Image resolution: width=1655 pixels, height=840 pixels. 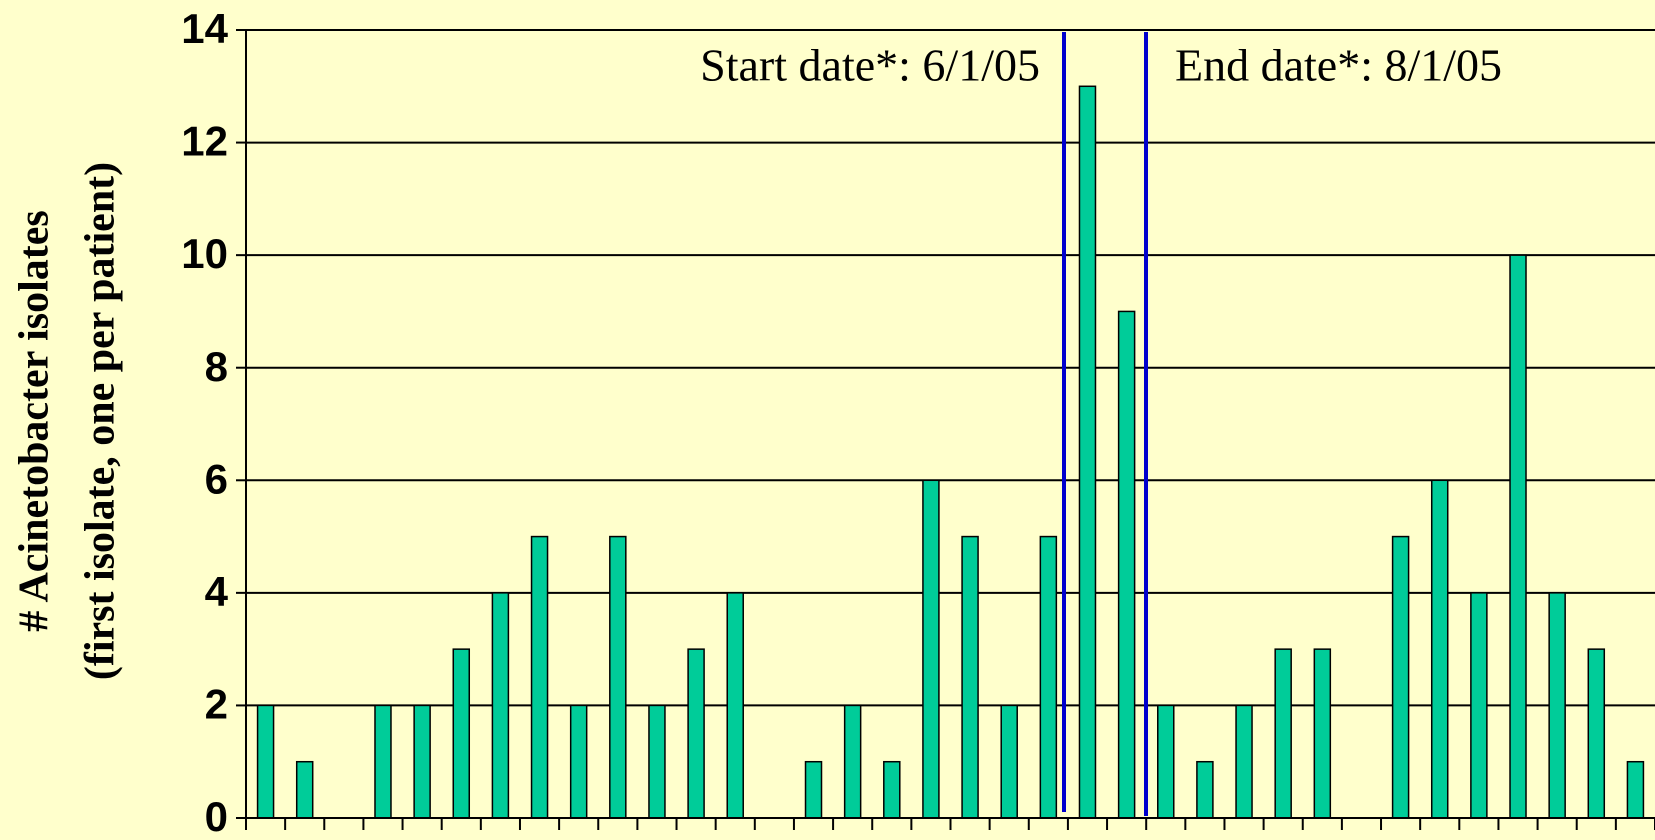 I want to click on y-tick-label: 14, so click(x=204, y=28).